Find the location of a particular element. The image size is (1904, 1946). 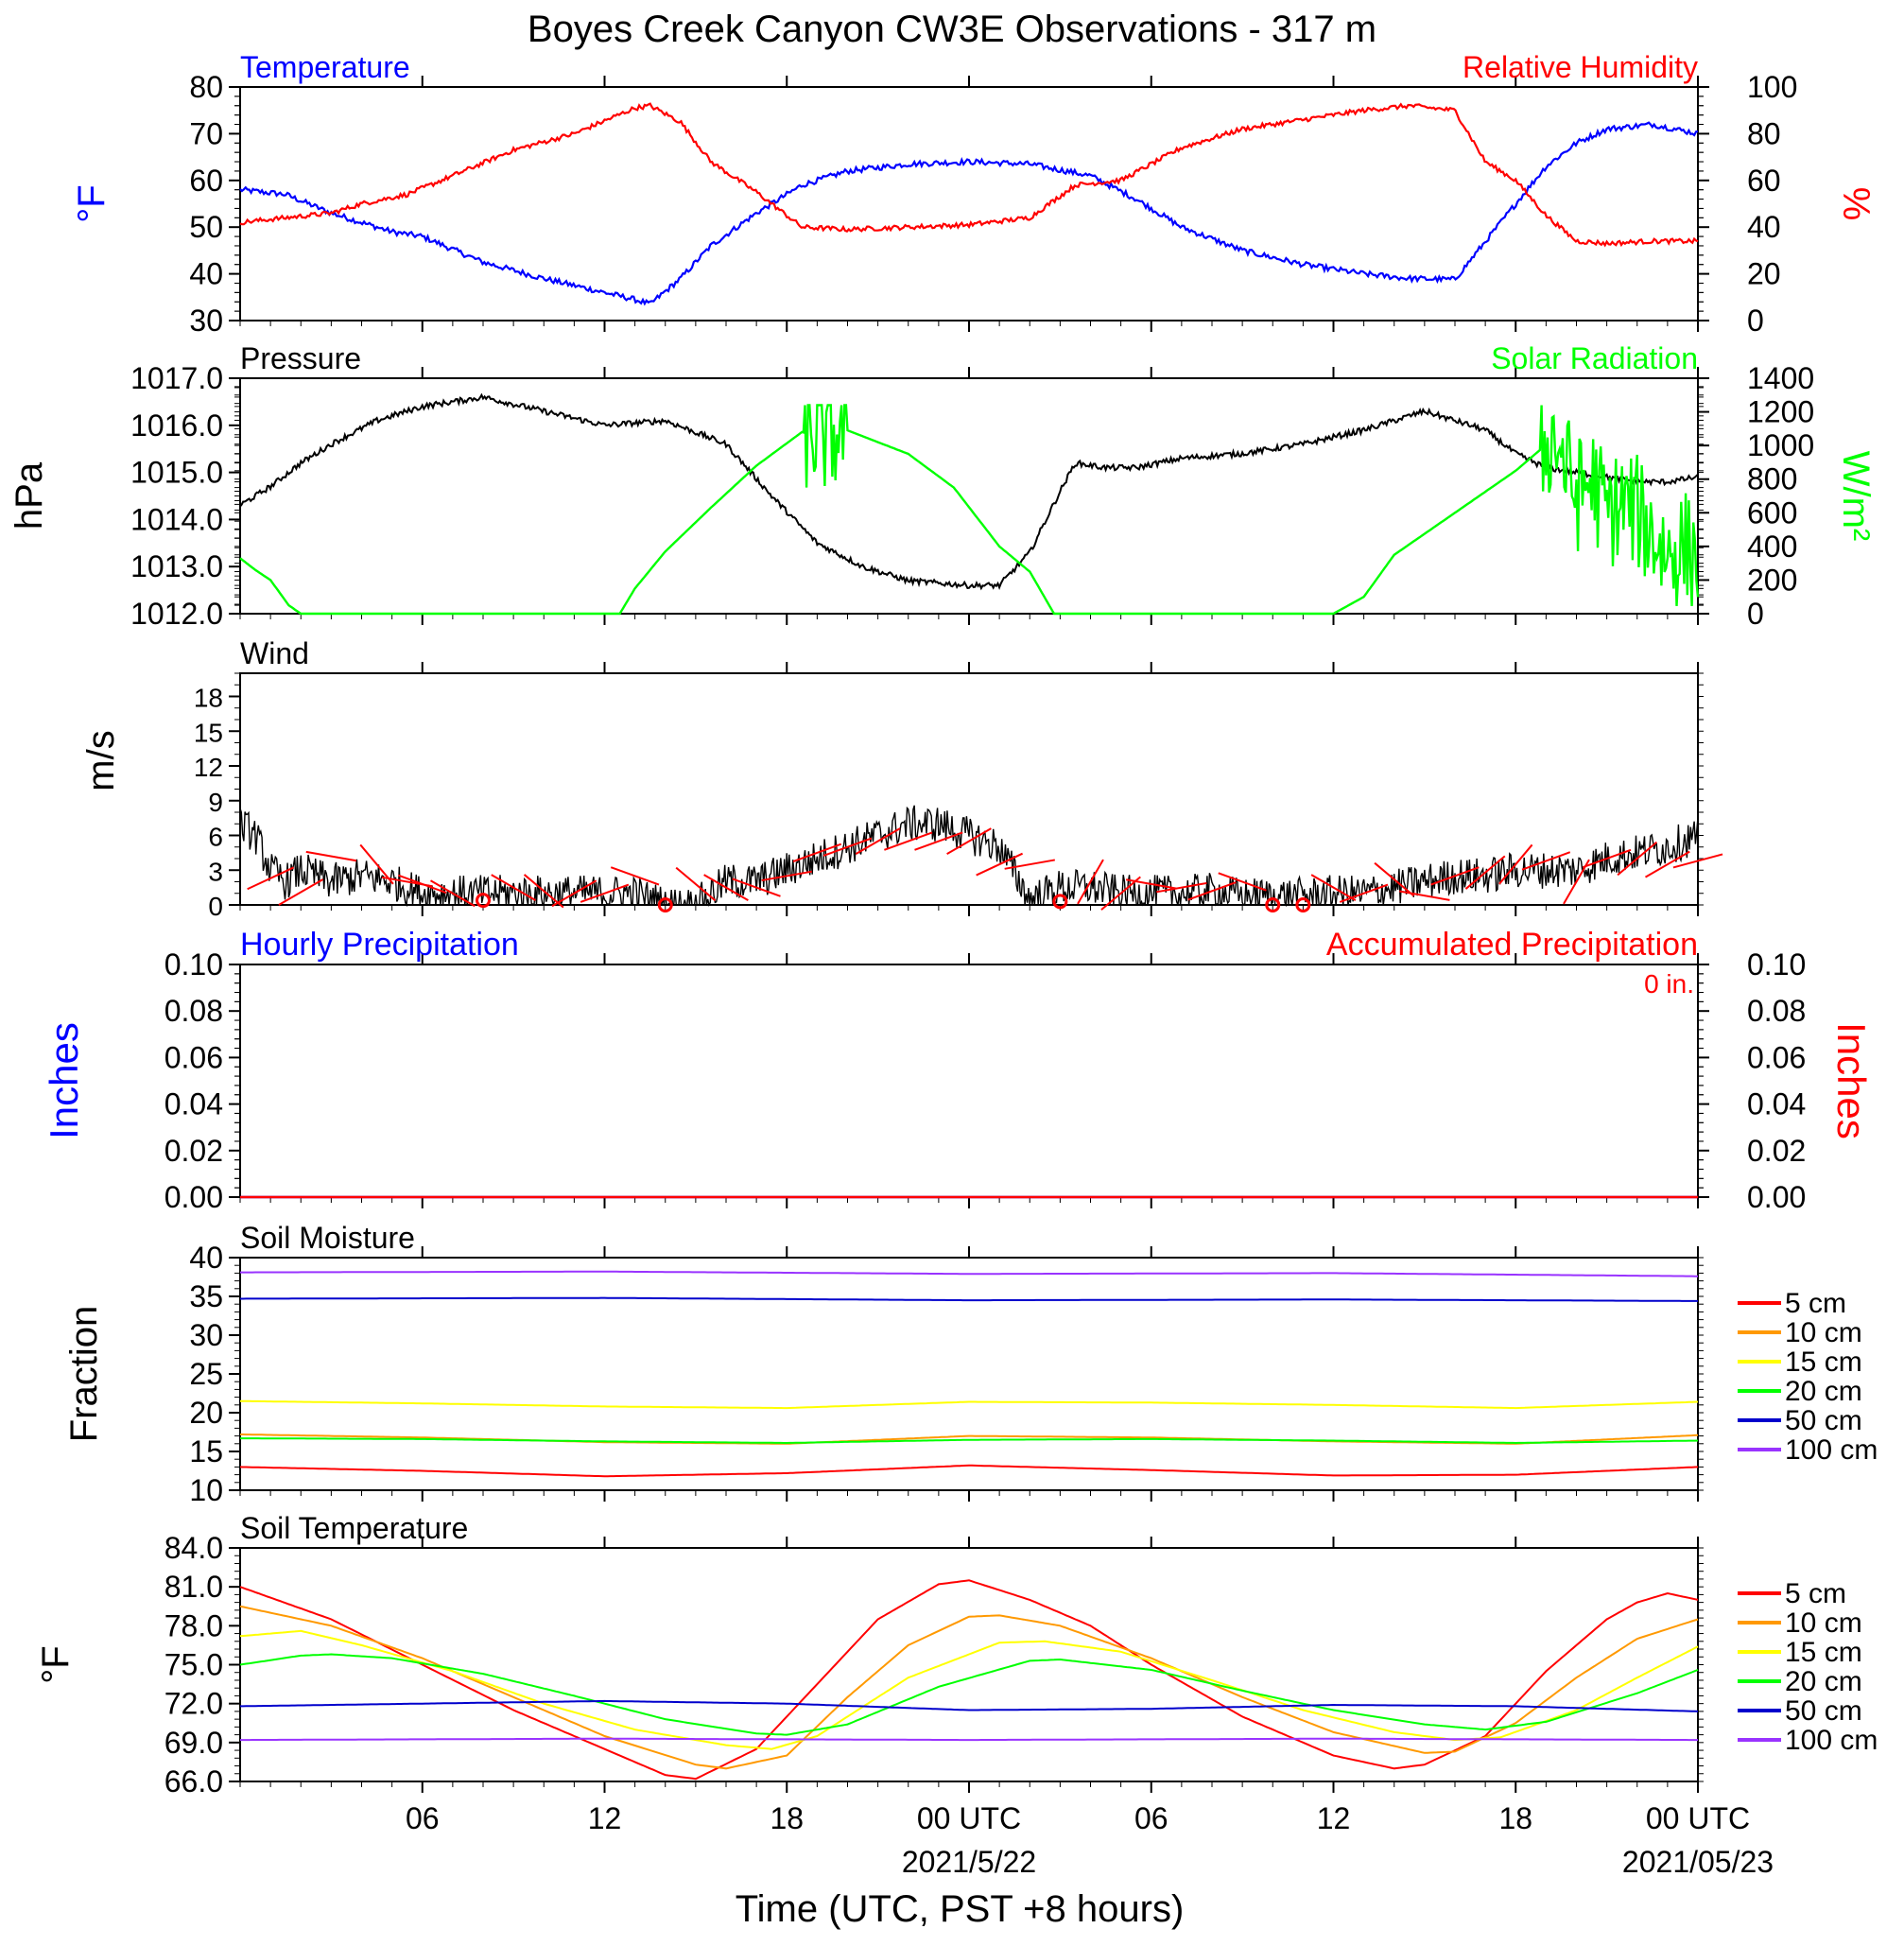

soil_temp-axis-title: °F is located at coordinates (56, 1664).